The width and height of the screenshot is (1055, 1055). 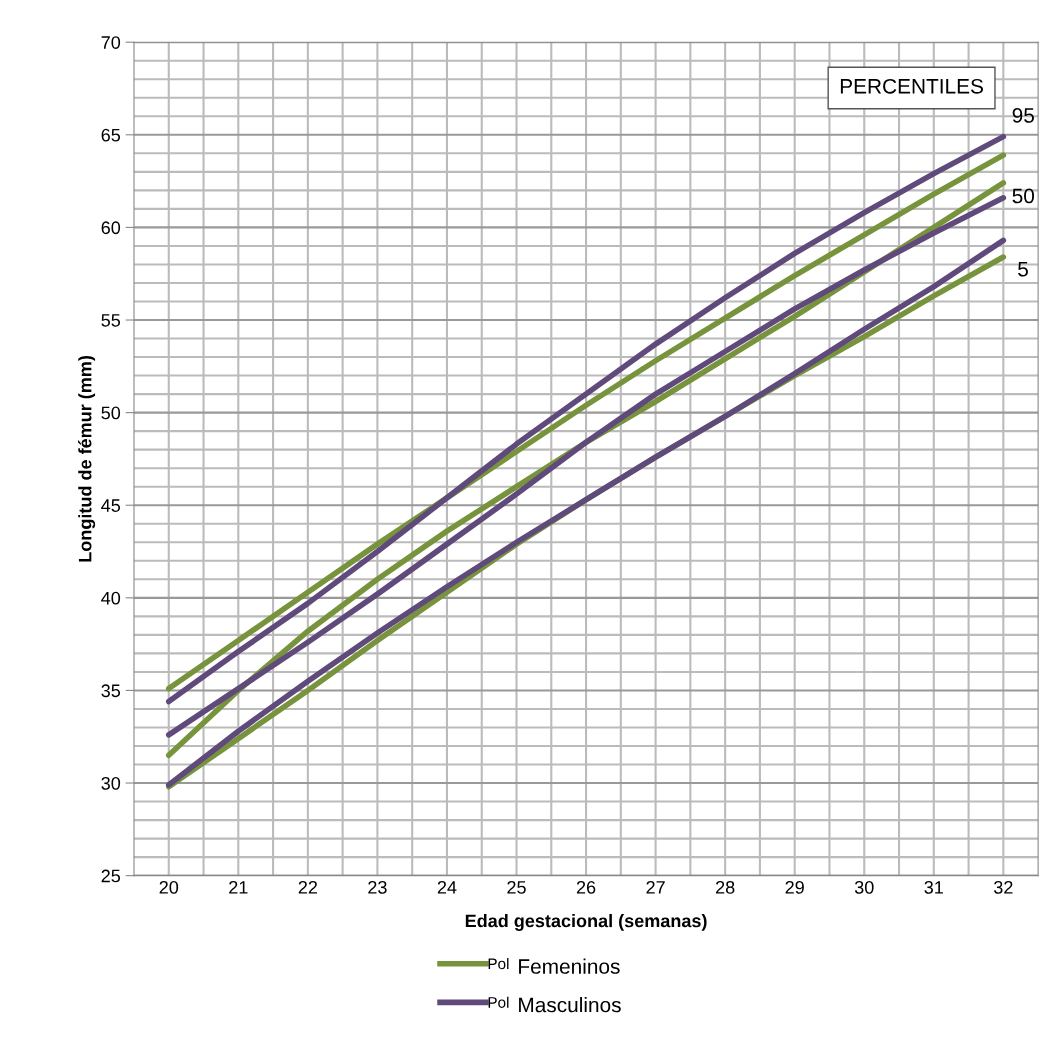 I want to click on x-axis-title: Edad gestacional (semanas), so click(x=586, y=922).